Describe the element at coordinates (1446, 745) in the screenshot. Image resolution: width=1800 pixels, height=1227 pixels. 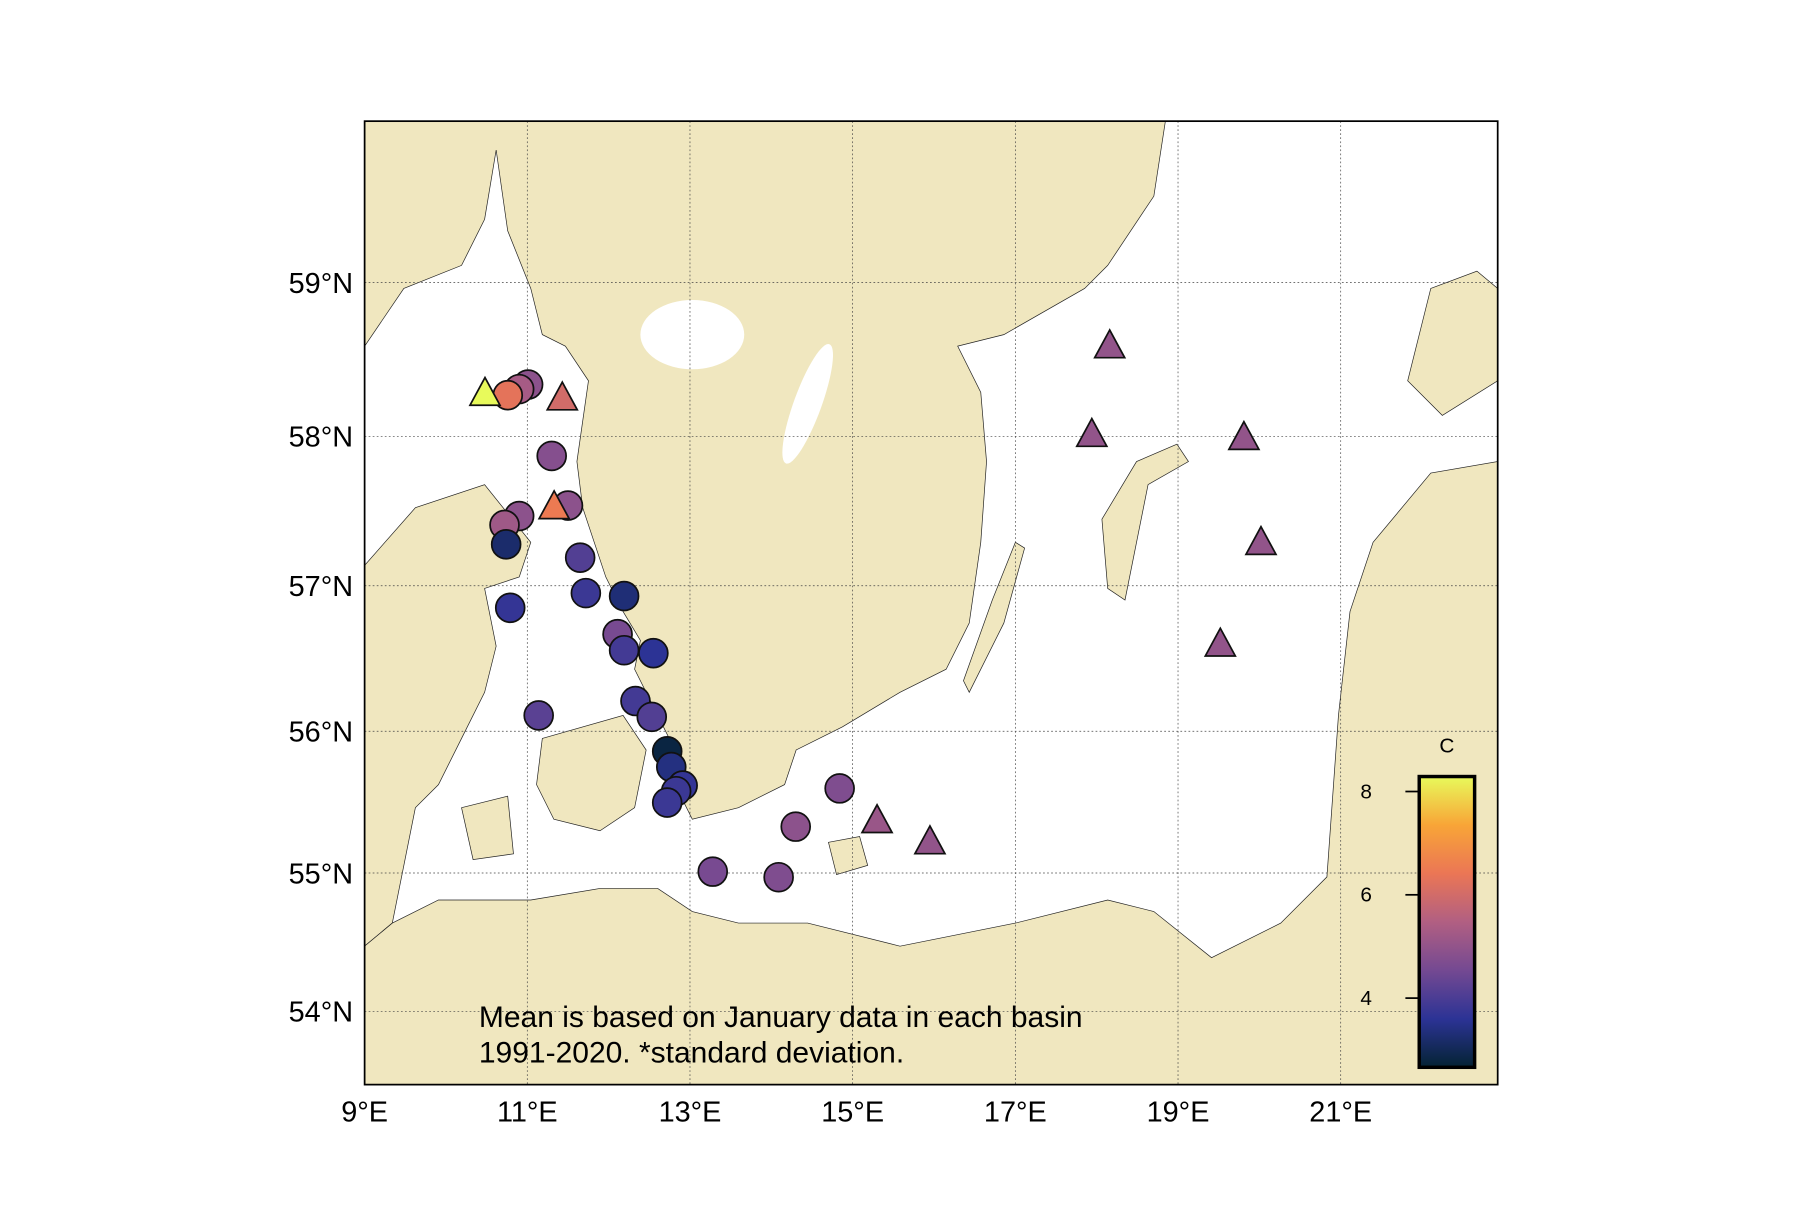
I see `colorbar-label: C` at that location.